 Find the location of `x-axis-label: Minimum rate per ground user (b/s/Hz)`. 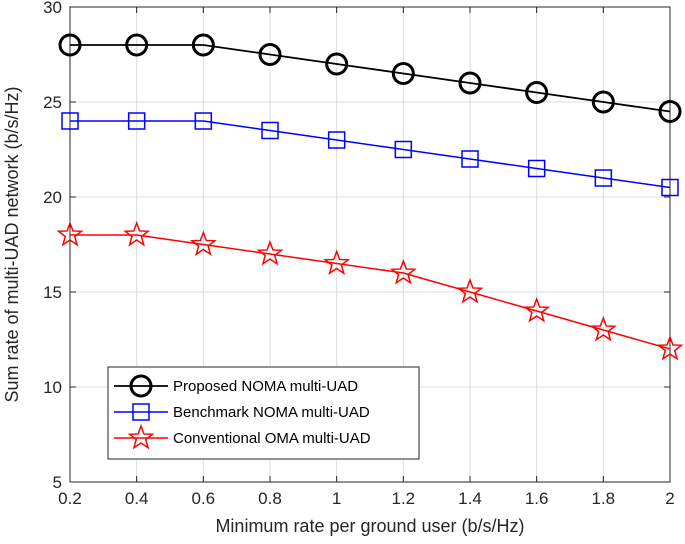

x-axis-label: Minimum rate per ground user (b/s/Hz) is located at coordinates (369, 526).